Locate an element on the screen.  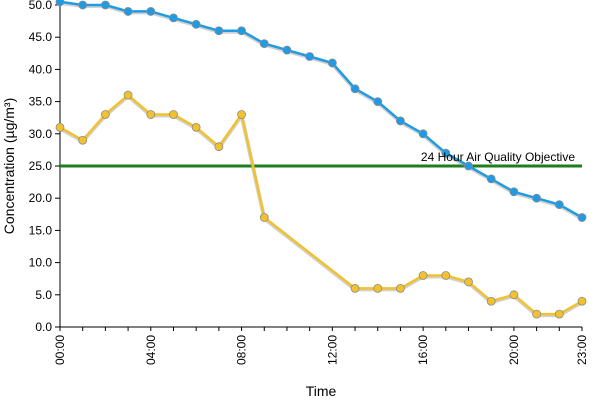
y-tick-label: 30.0 is located at coordinates (41, 134).